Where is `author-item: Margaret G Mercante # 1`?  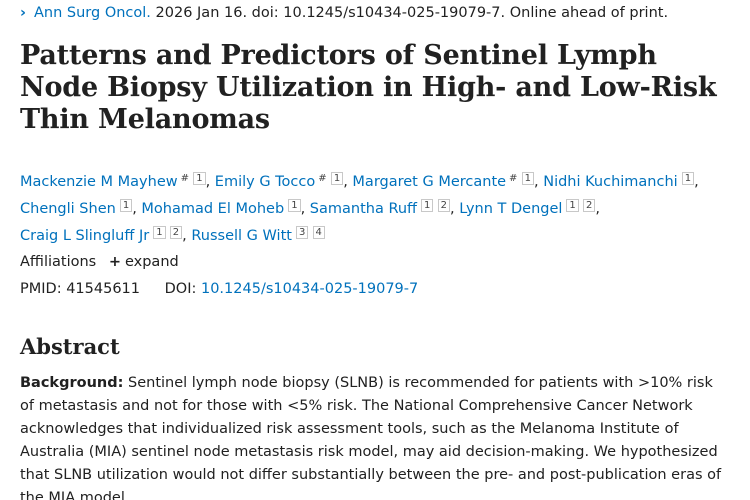 author-item: Margaret G Mercante # 1 is located at coordinates (443, 181).